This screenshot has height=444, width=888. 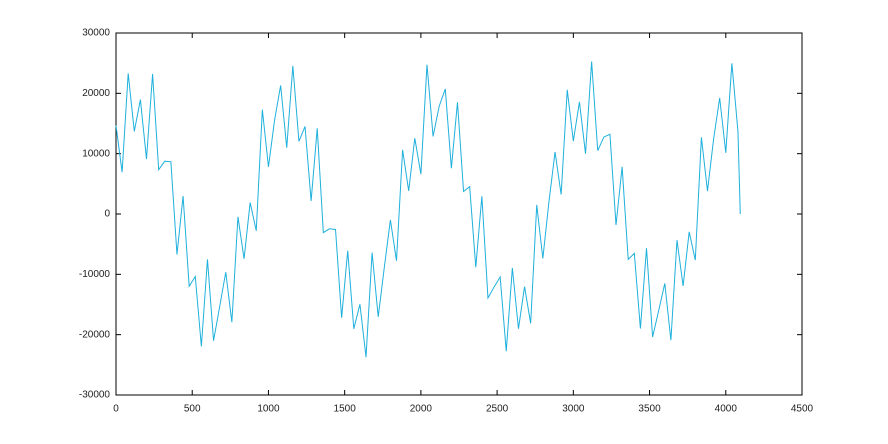 I want to click on x-tick-label: 3500, so click(x=649, y=409).